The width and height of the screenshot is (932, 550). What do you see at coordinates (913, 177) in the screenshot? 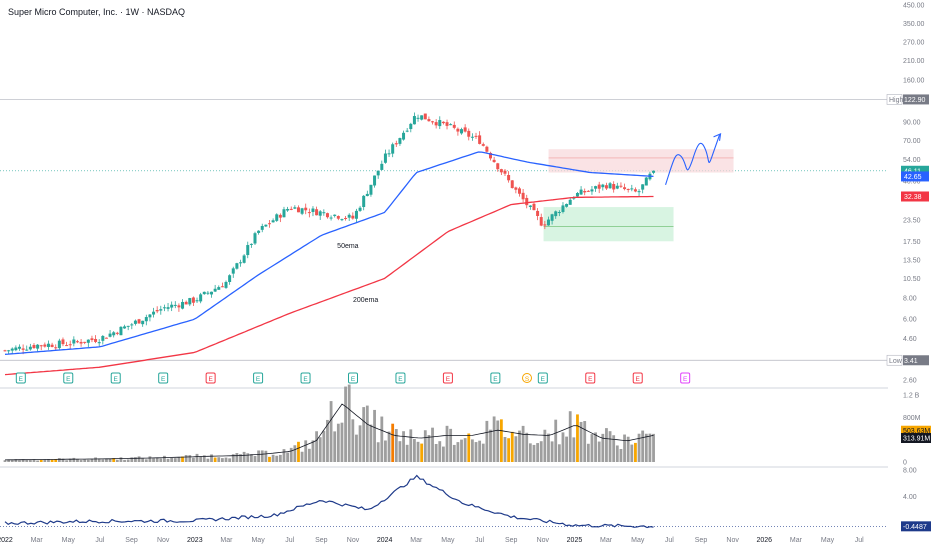
I see `price-tag-value: 42.65` at bounding box center [913, 177].